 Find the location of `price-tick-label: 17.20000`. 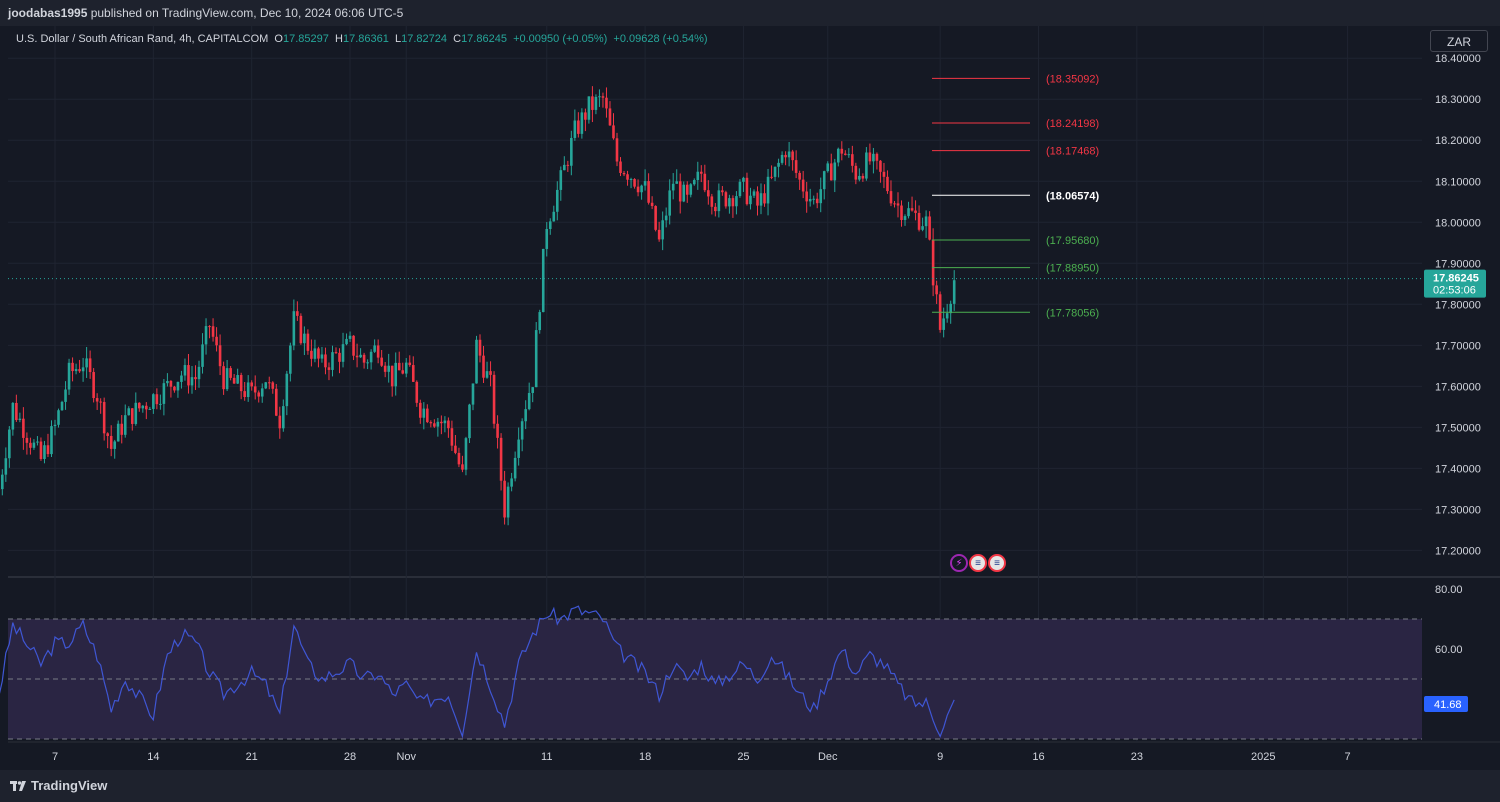

price-tick-label: 17.20000 is located at coordinates (1458, 551).